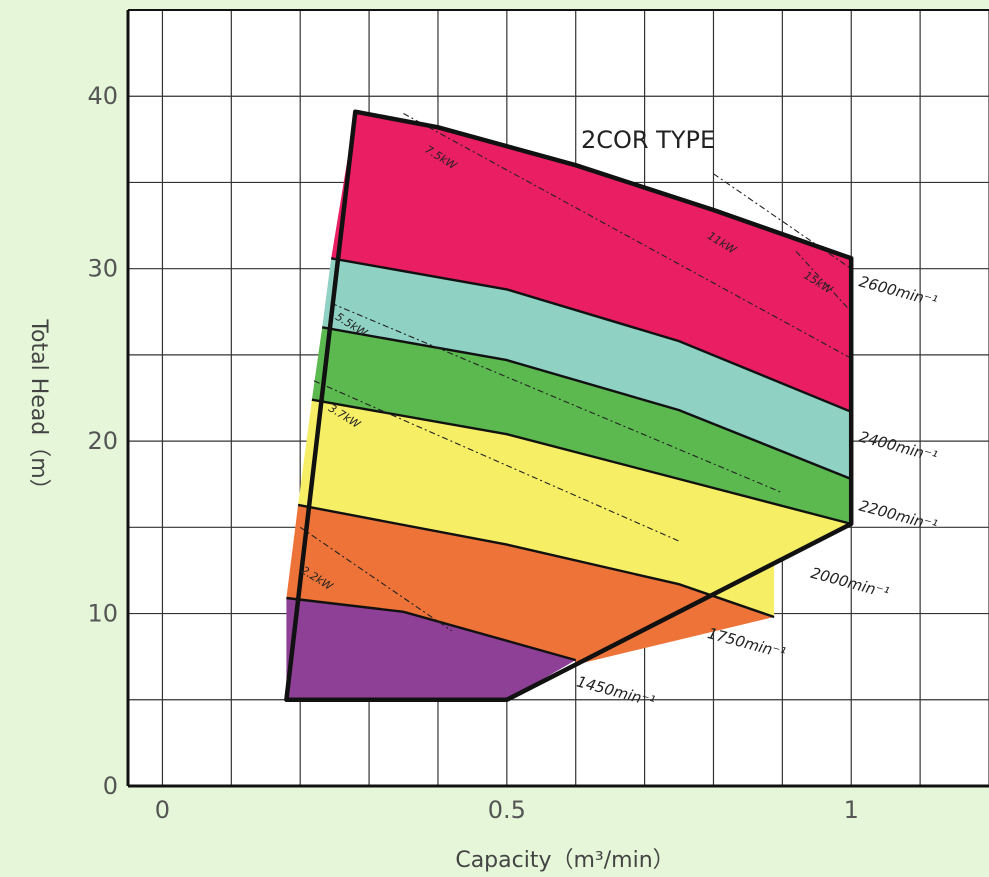  Describe the element at coordinates (536, 561) in the screenshot. I see `speed-curve-2000` at that location.